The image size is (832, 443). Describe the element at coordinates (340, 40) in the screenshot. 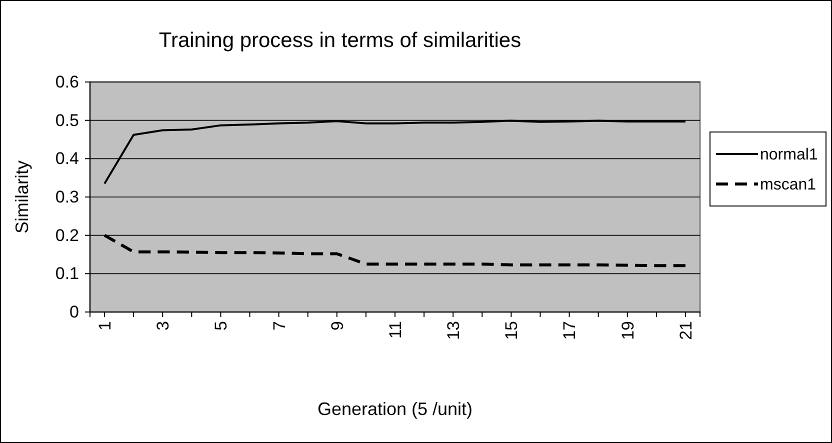

I see `chart-title: Training process in terms of similarities` at that location.